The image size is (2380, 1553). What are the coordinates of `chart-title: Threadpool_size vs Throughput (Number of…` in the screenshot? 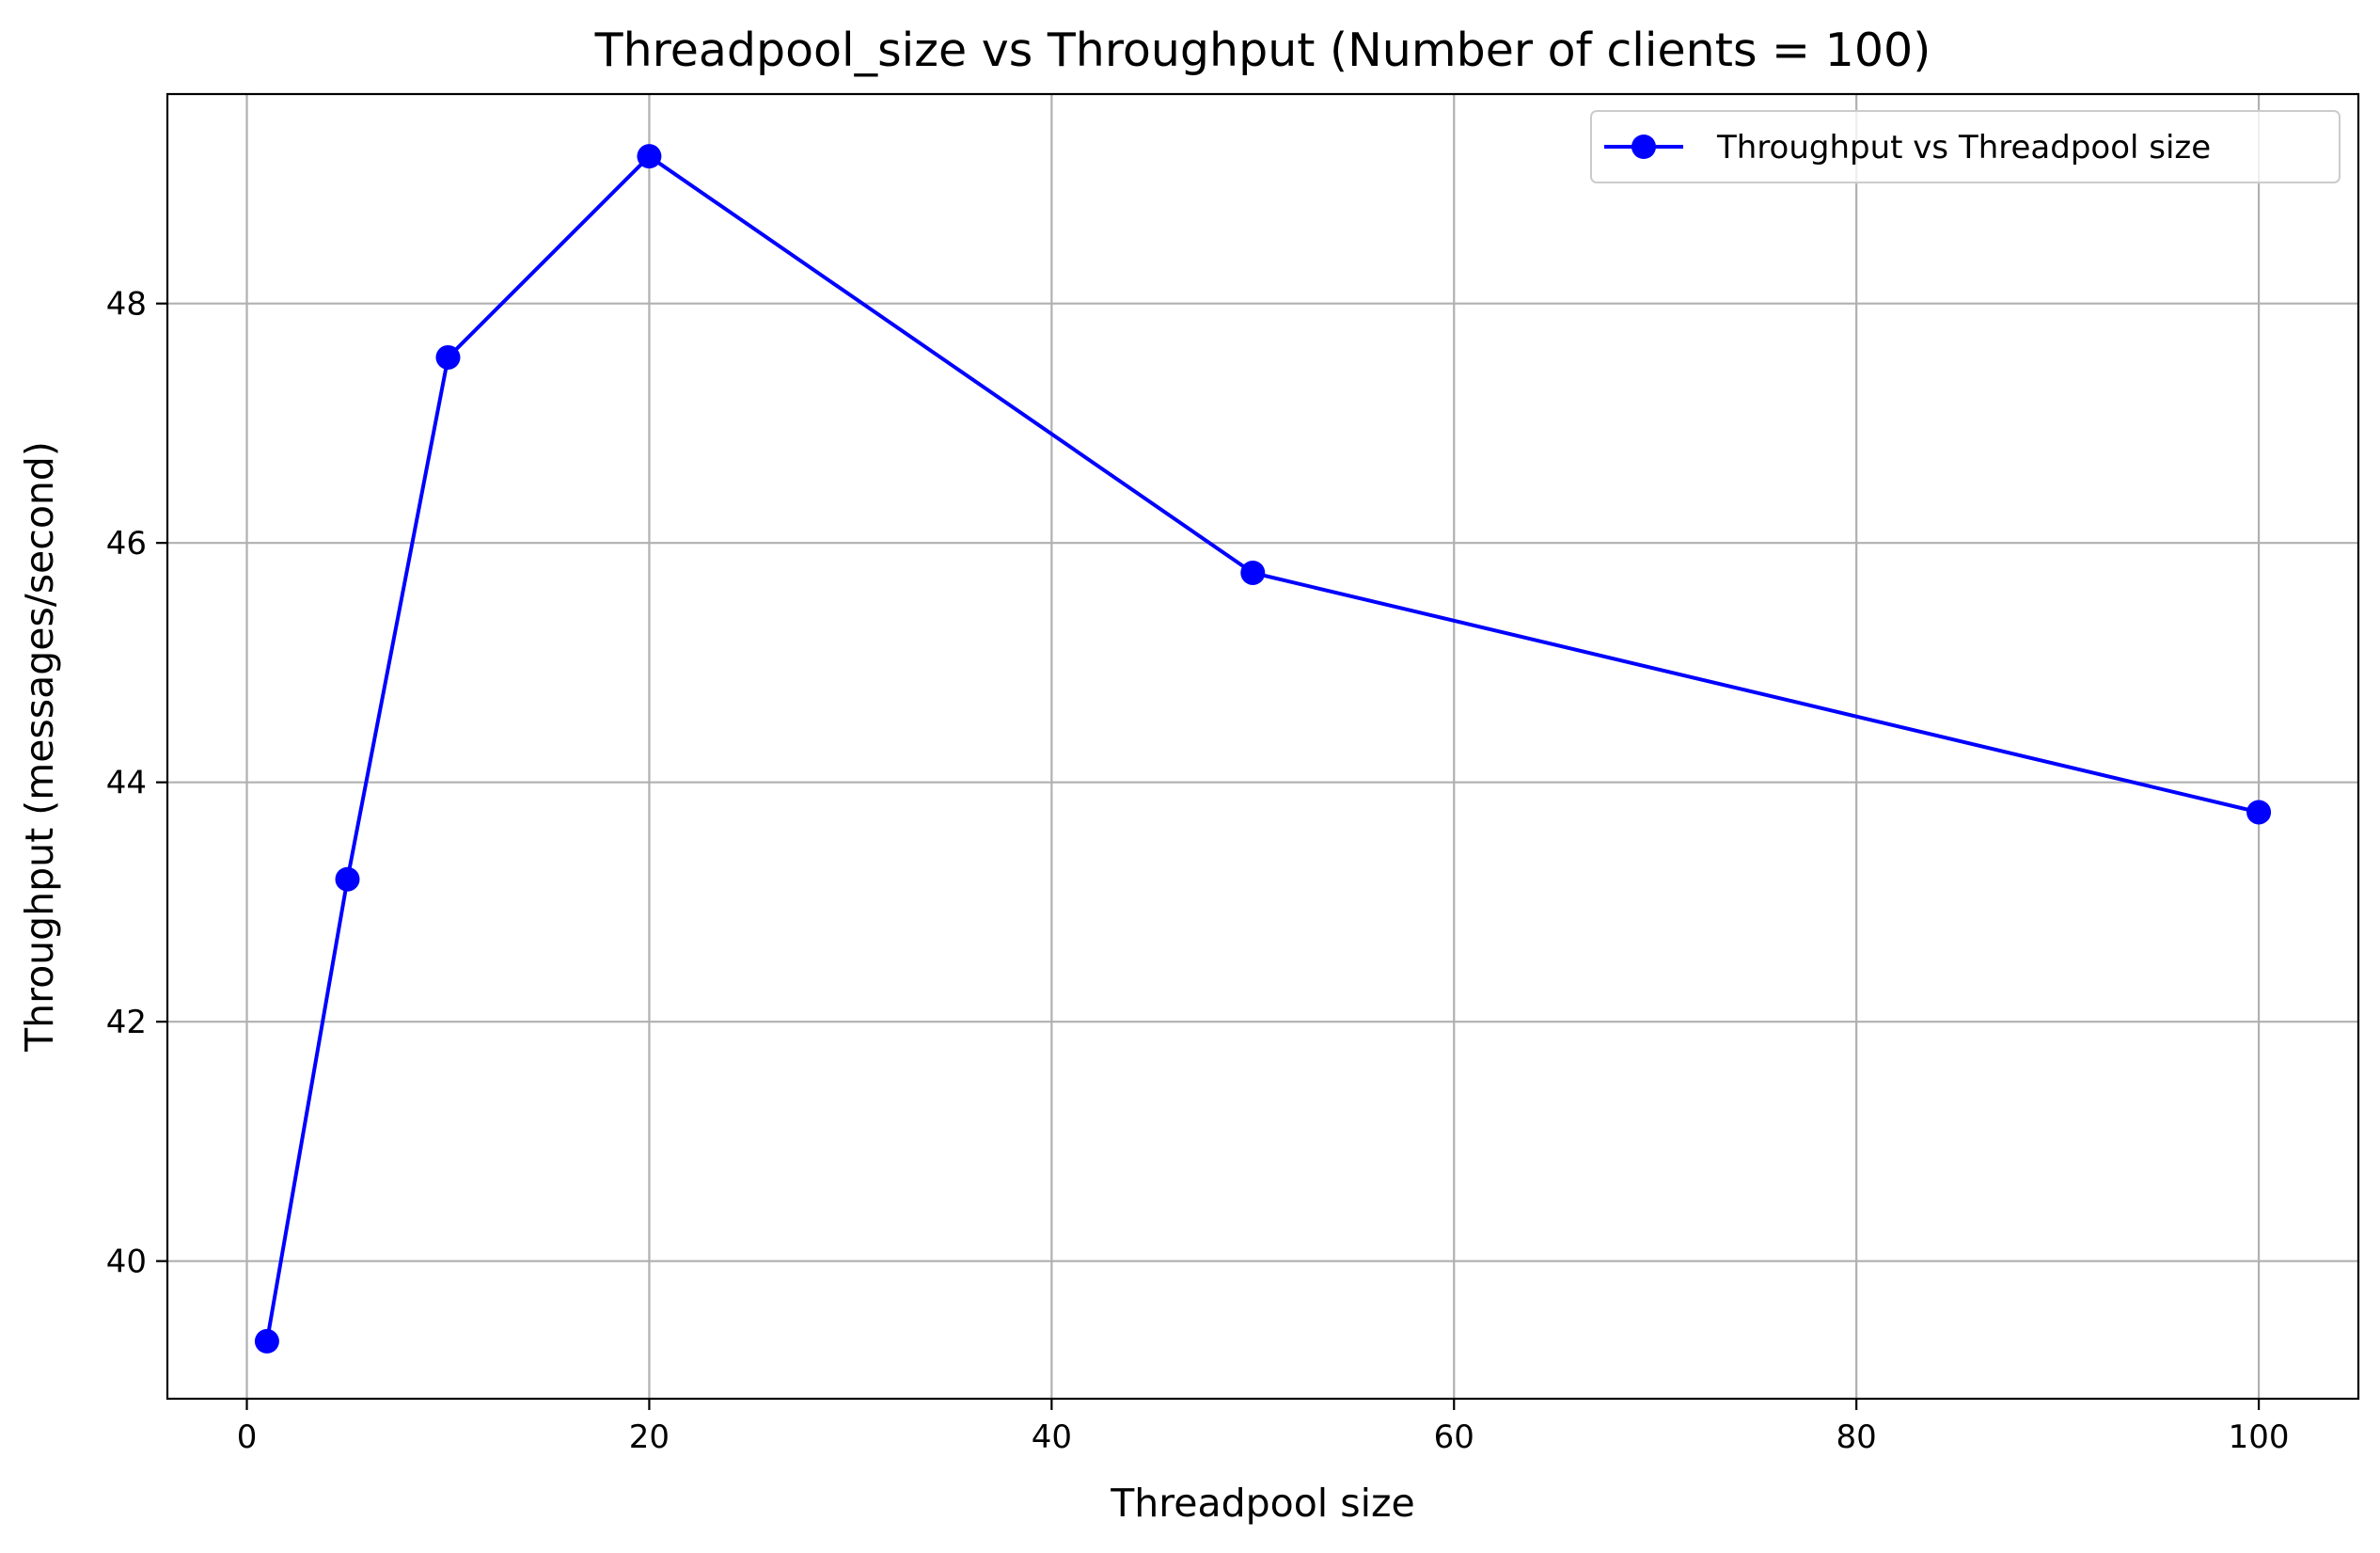 It's located at (1262, 50).